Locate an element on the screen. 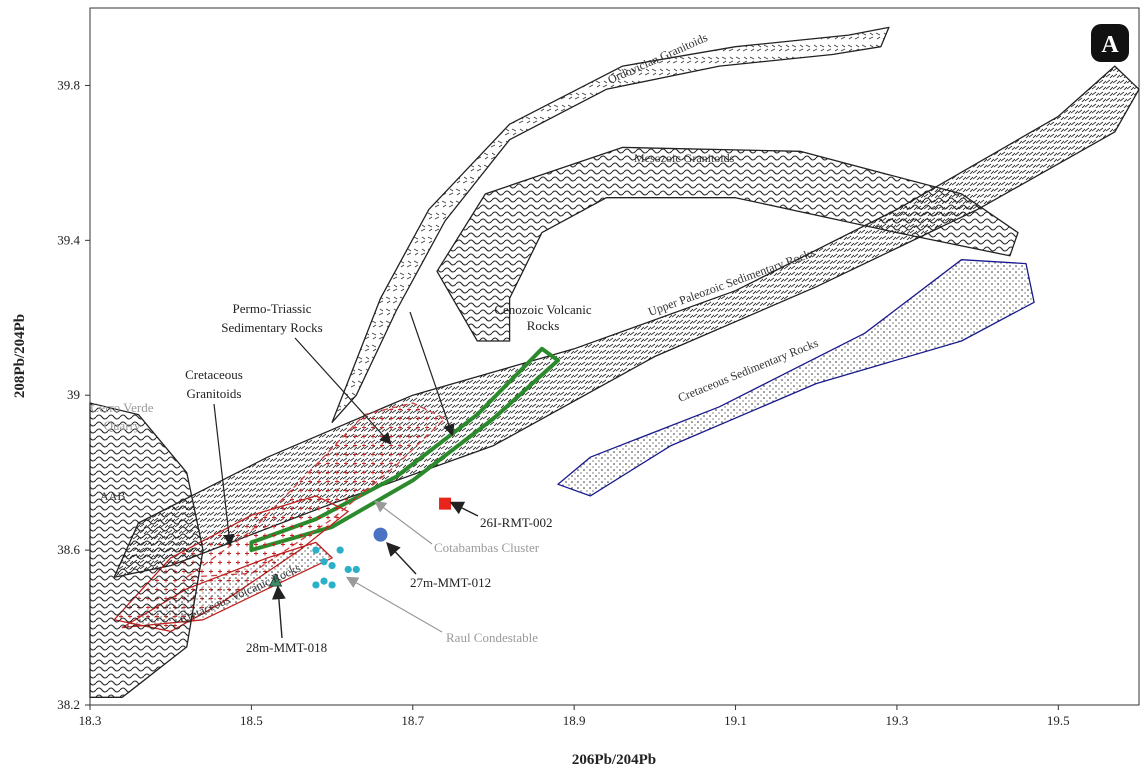  x-tick-label: 18.7 is located at coordinates (412, 720).